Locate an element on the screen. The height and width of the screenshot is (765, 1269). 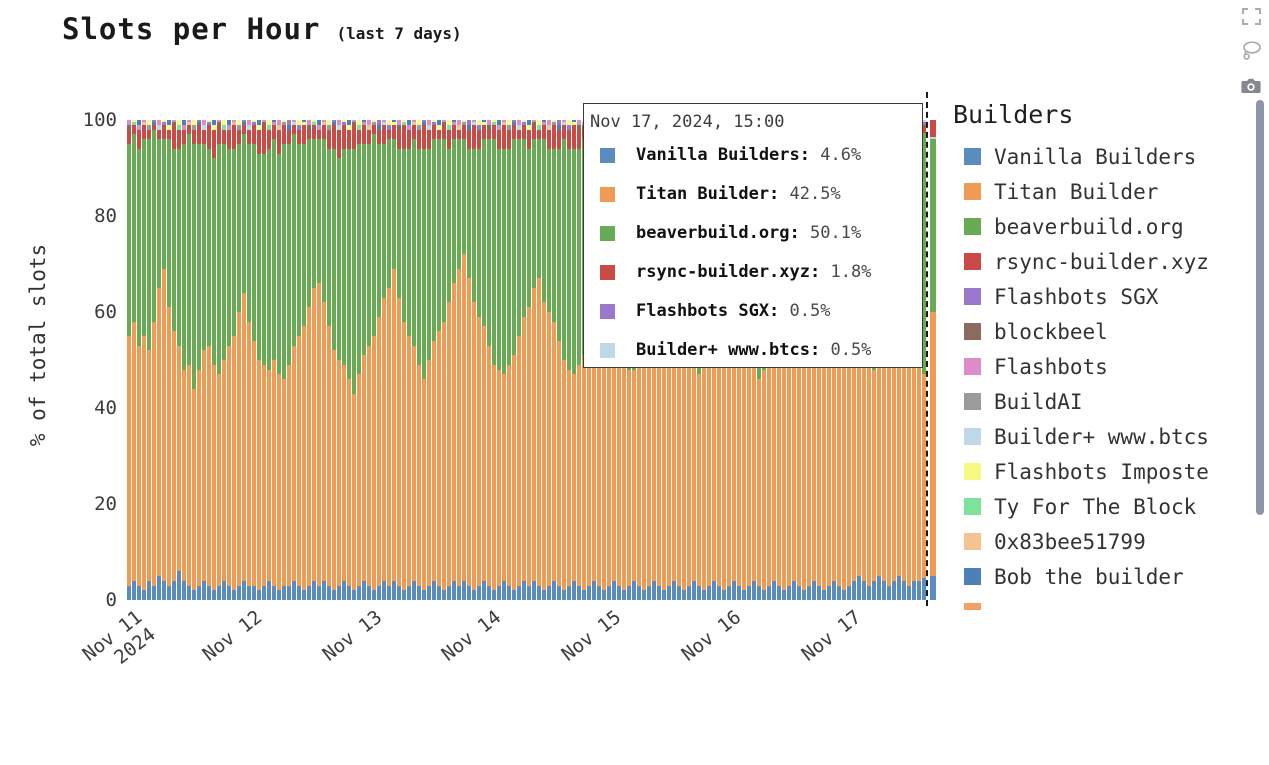
legend-item-rsync-builder-xyz: rsync-builder.xyz is located at coordinates (1103, 261).